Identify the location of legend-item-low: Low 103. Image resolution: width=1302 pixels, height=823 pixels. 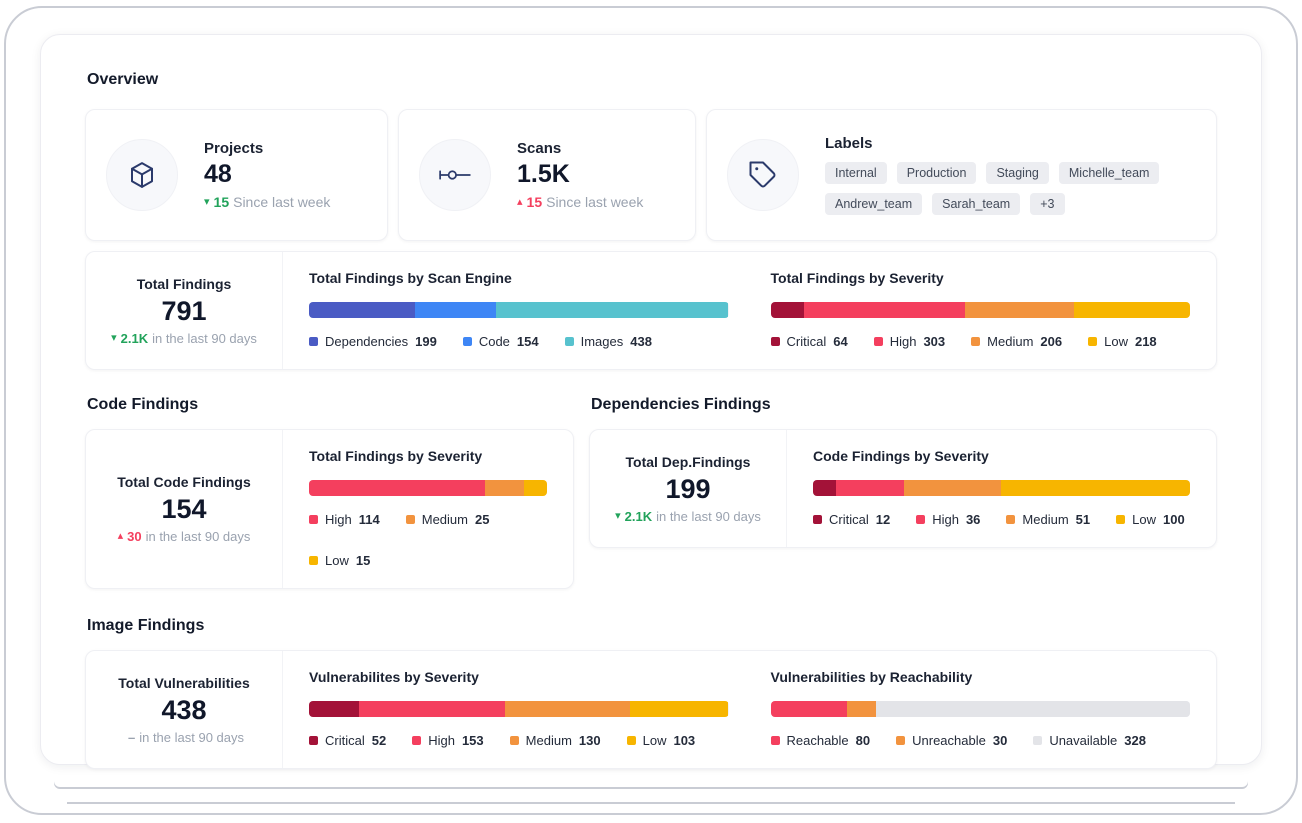
(661, 740).